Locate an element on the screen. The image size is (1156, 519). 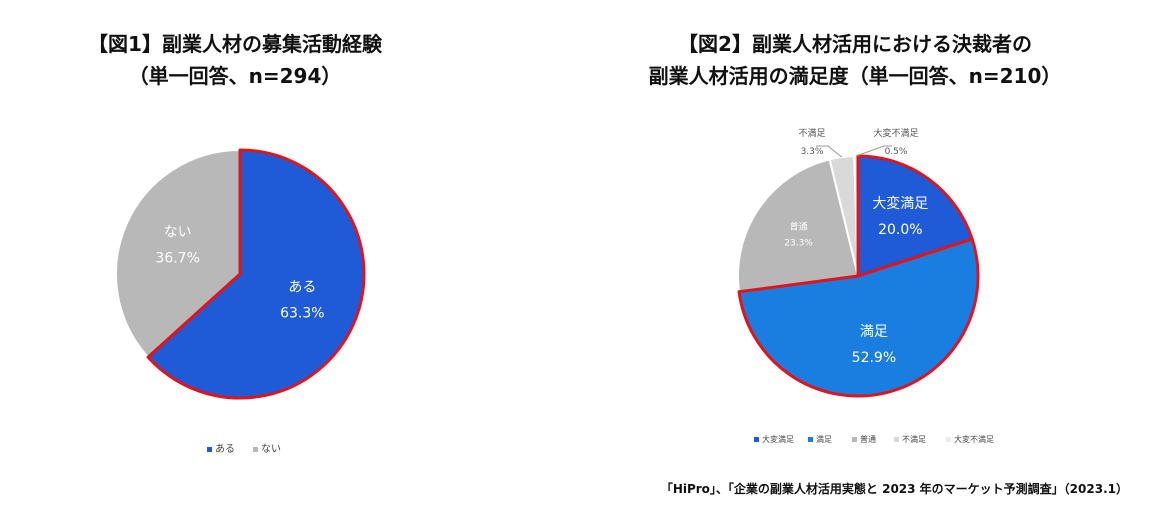
chart2-legend-item-2: 普通 is located at coordinates (868, 439).